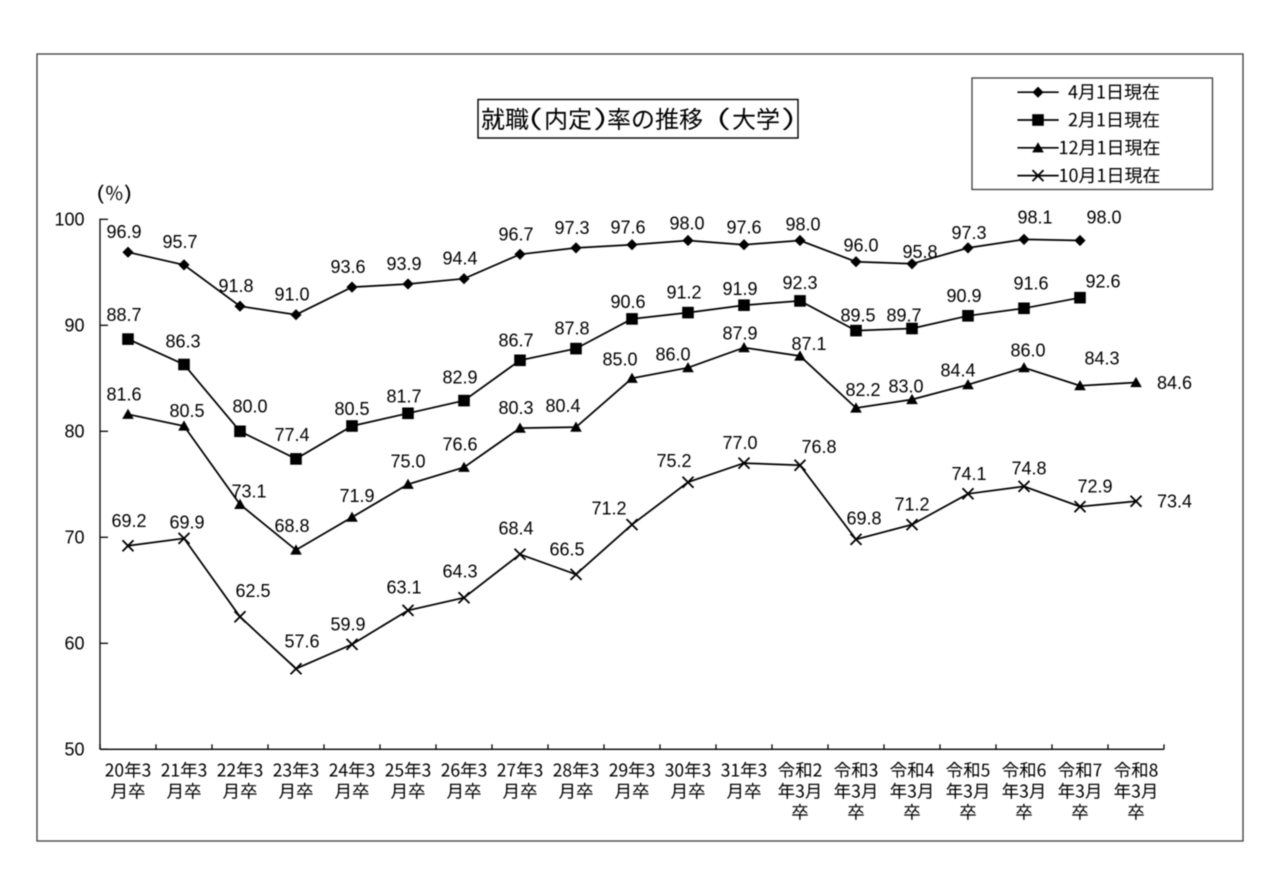 The width and height of the screenshot is (1280, 884). Describe the element at coordinates (74, 432) in the screenshot. I see `svg-text: 80` at that location.